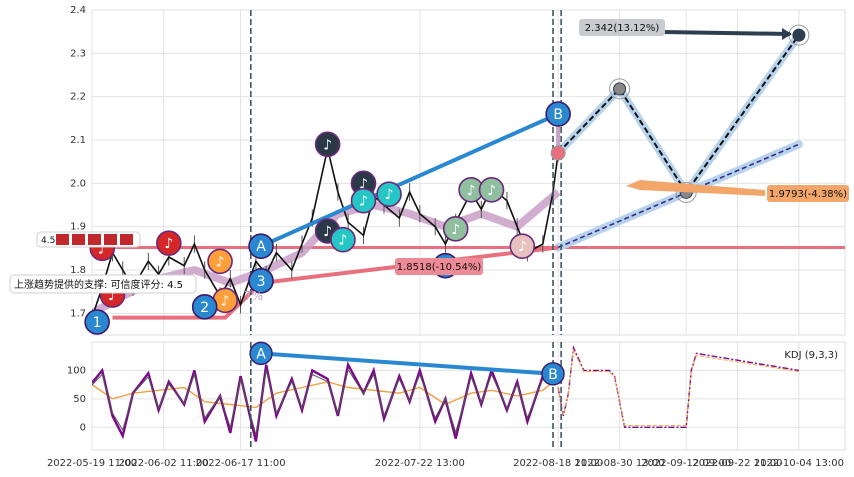  What do you see at coordinates (78, 313) in the screenshot?
I see `price-y-tick-label: 1.7` at bounding box center [78, 313].